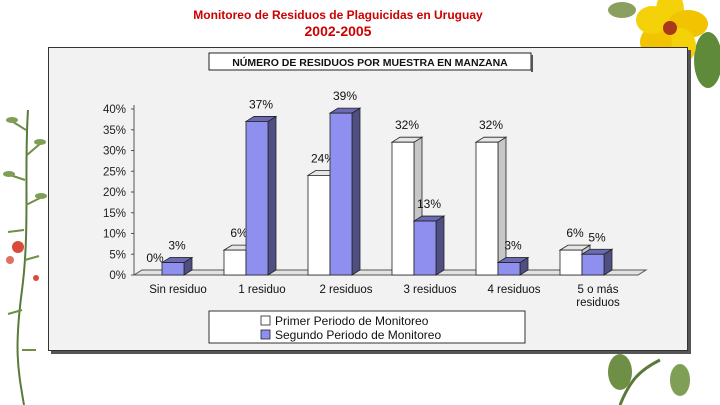  I want to click on y-tick-label: 0%, so click(117, 276).